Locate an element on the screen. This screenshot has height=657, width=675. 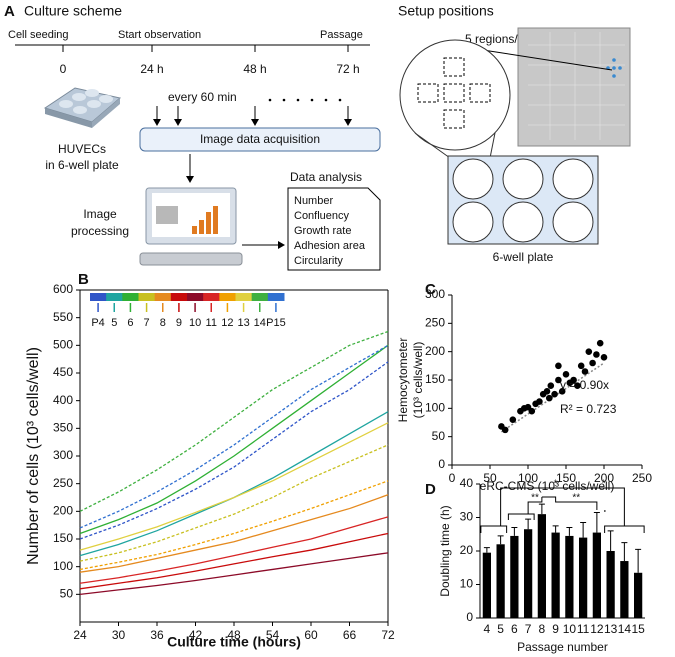
panel-letter: B is located at coordinates (83, 279).